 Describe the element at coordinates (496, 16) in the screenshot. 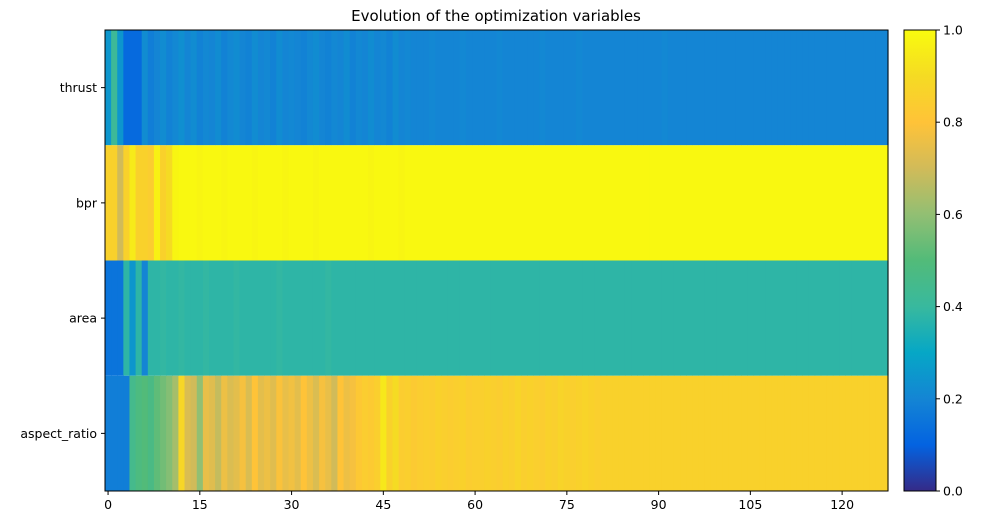

I see `chart-title: Evolution of the optimization variables` at that location.